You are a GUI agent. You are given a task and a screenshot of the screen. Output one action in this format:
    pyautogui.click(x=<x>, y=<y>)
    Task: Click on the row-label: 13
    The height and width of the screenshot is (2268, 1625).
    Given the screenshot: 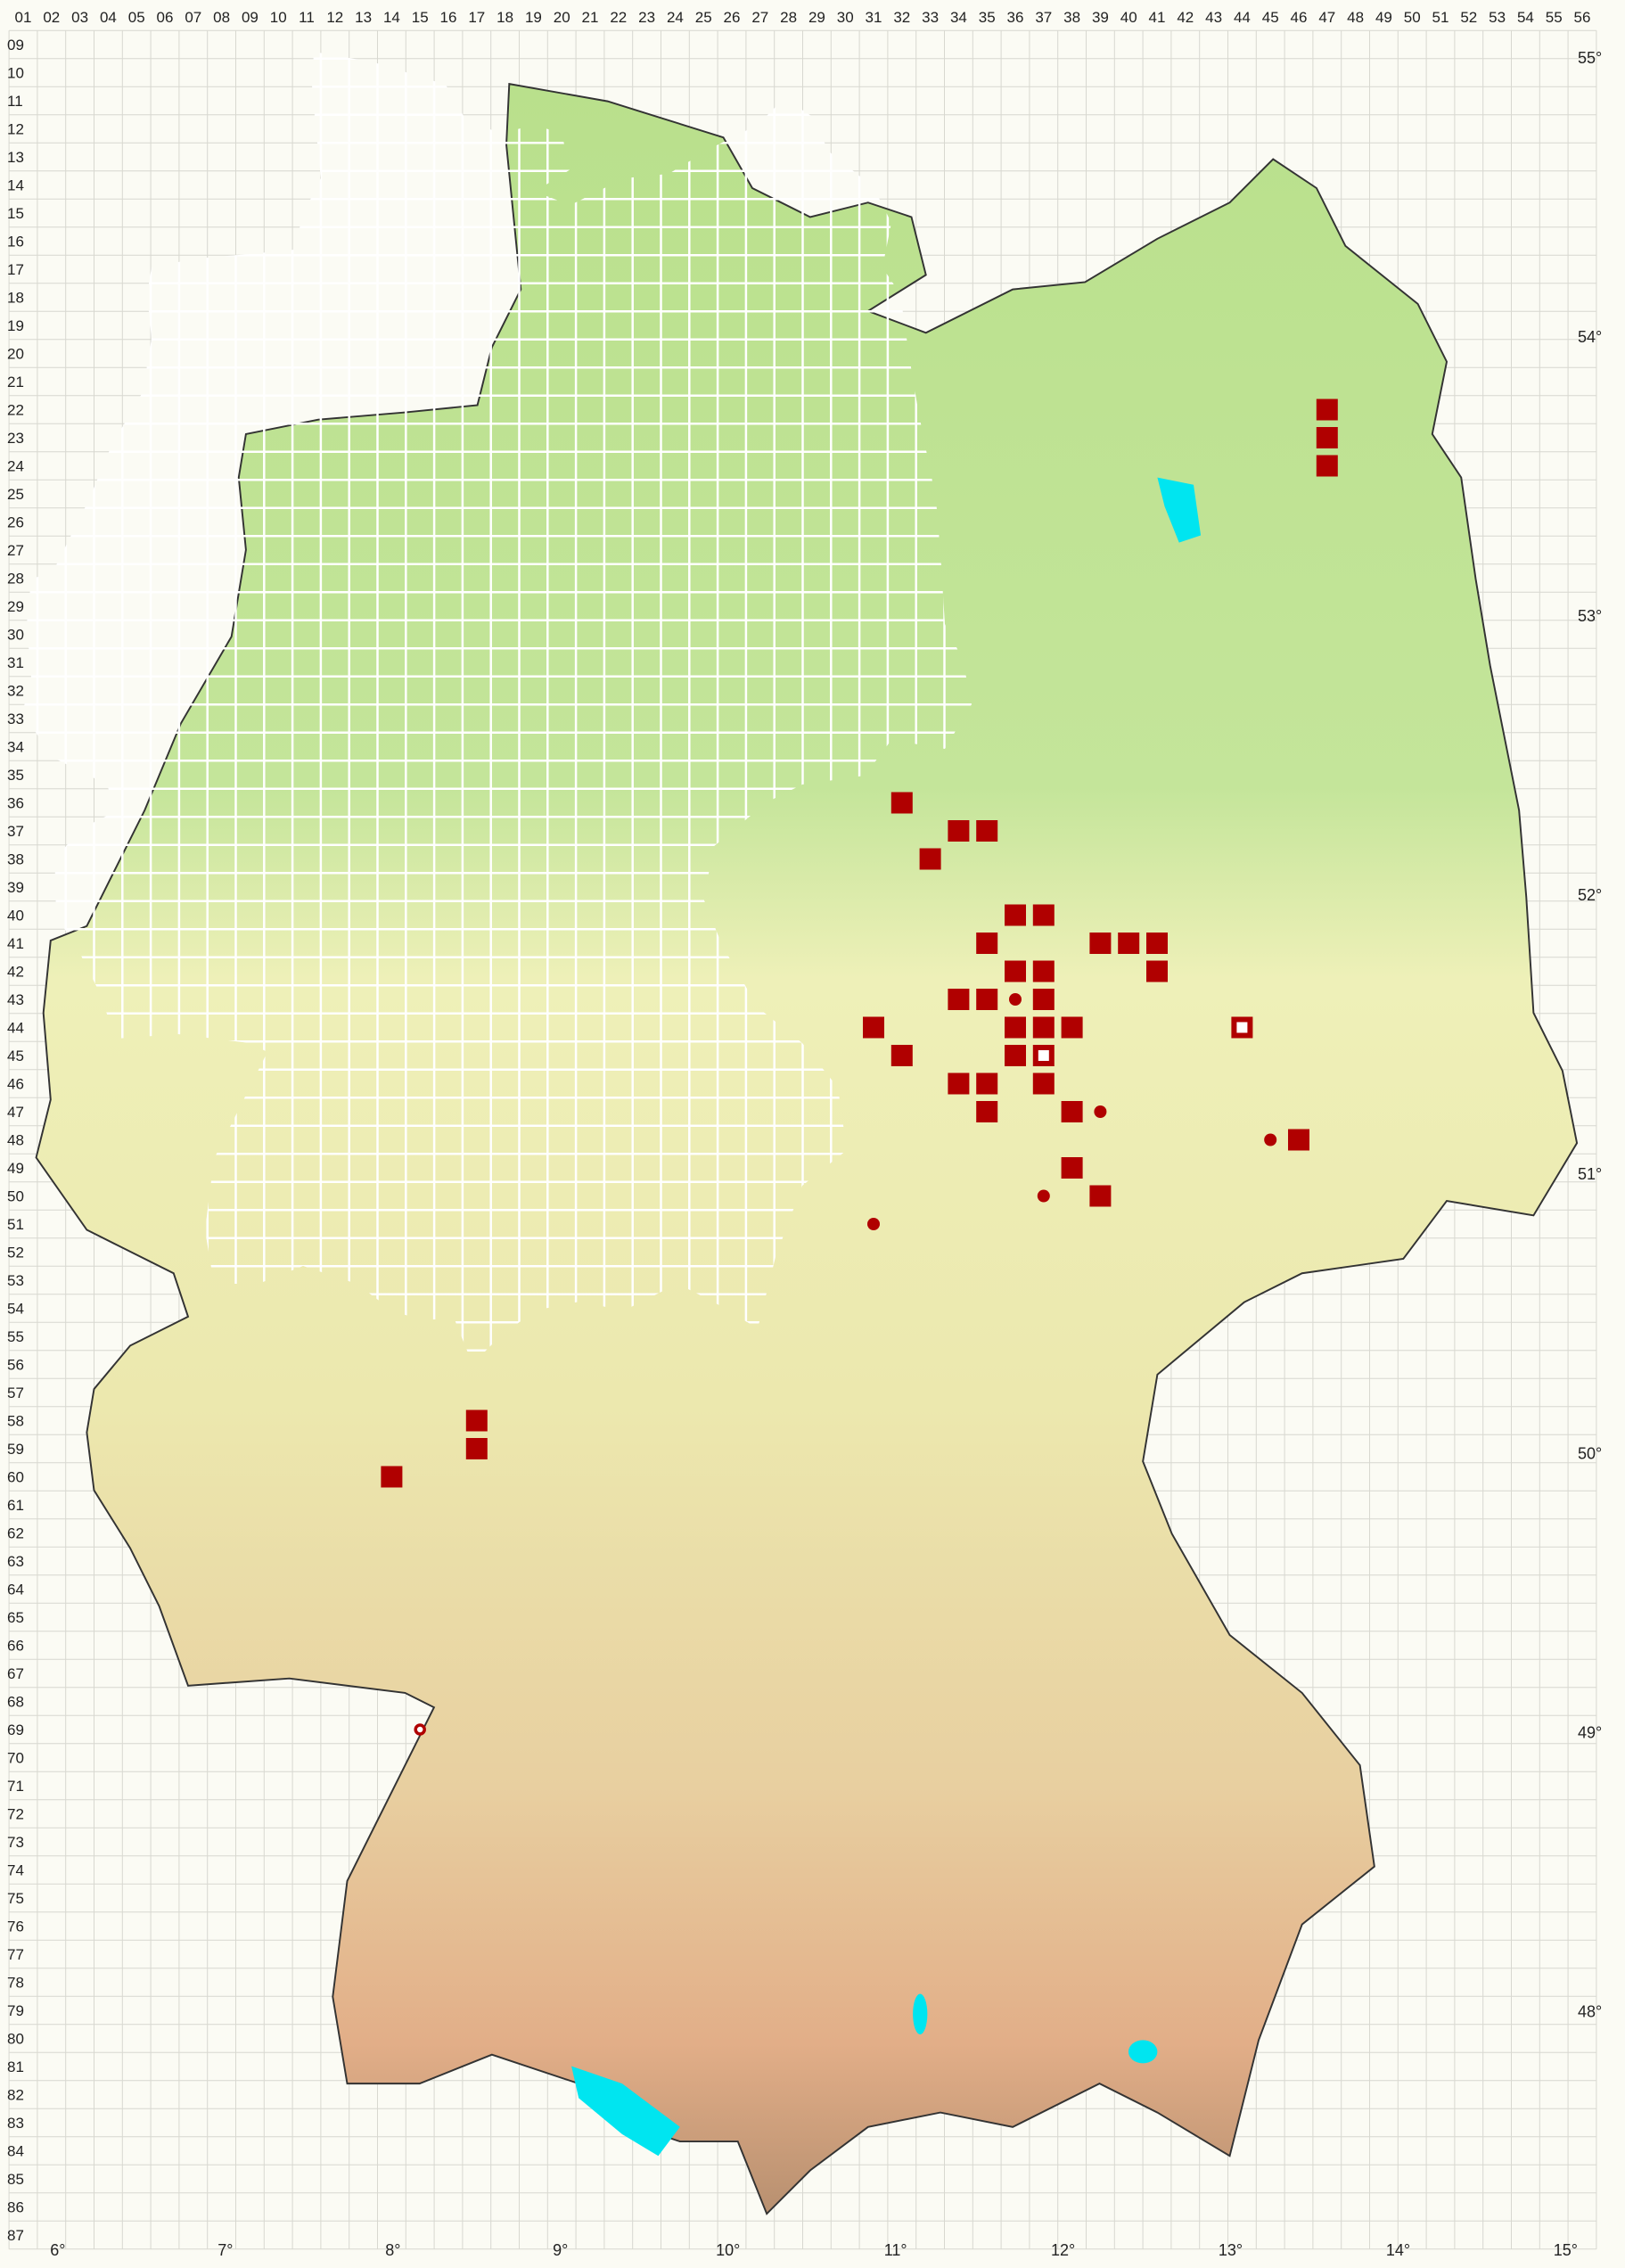 What is the action you would take?
    pyautogui.click(x=15, y=157)
    